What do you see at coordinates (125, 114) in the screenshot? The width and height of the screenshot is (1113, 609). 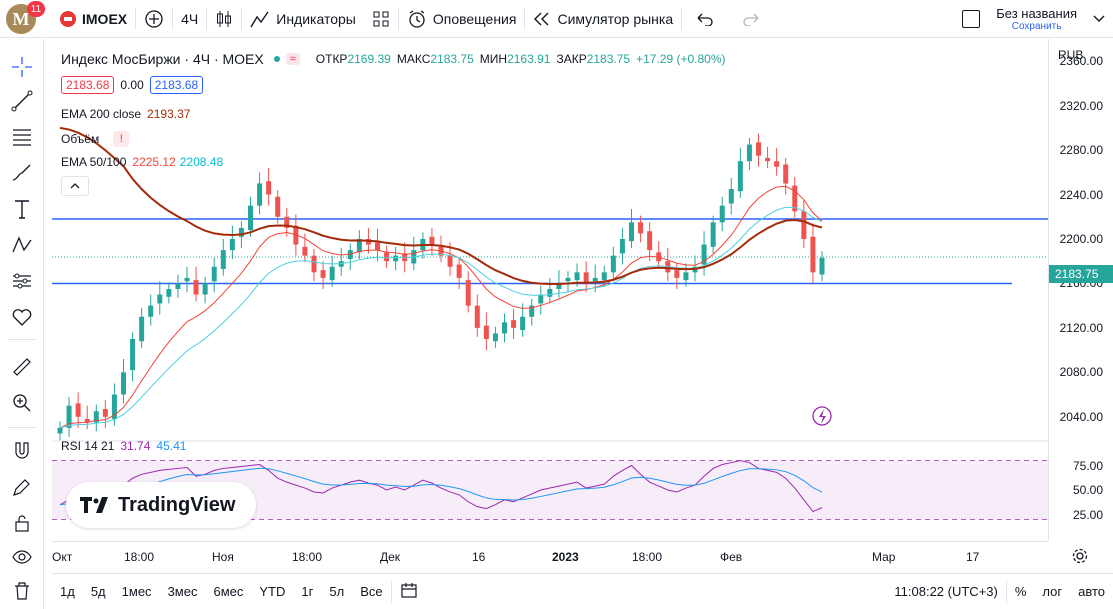 I see `legend-ema200: EMA 200 close 2193.37` at bounding box center [125, 114].